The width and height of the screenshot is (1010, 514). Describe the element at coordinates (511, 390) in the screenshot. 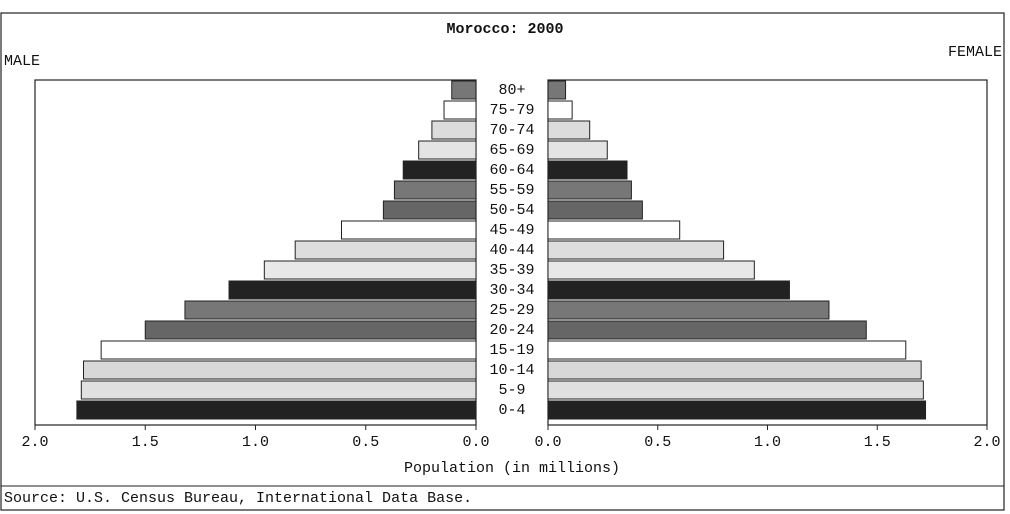

I see `age-label: 5-9` at that location.